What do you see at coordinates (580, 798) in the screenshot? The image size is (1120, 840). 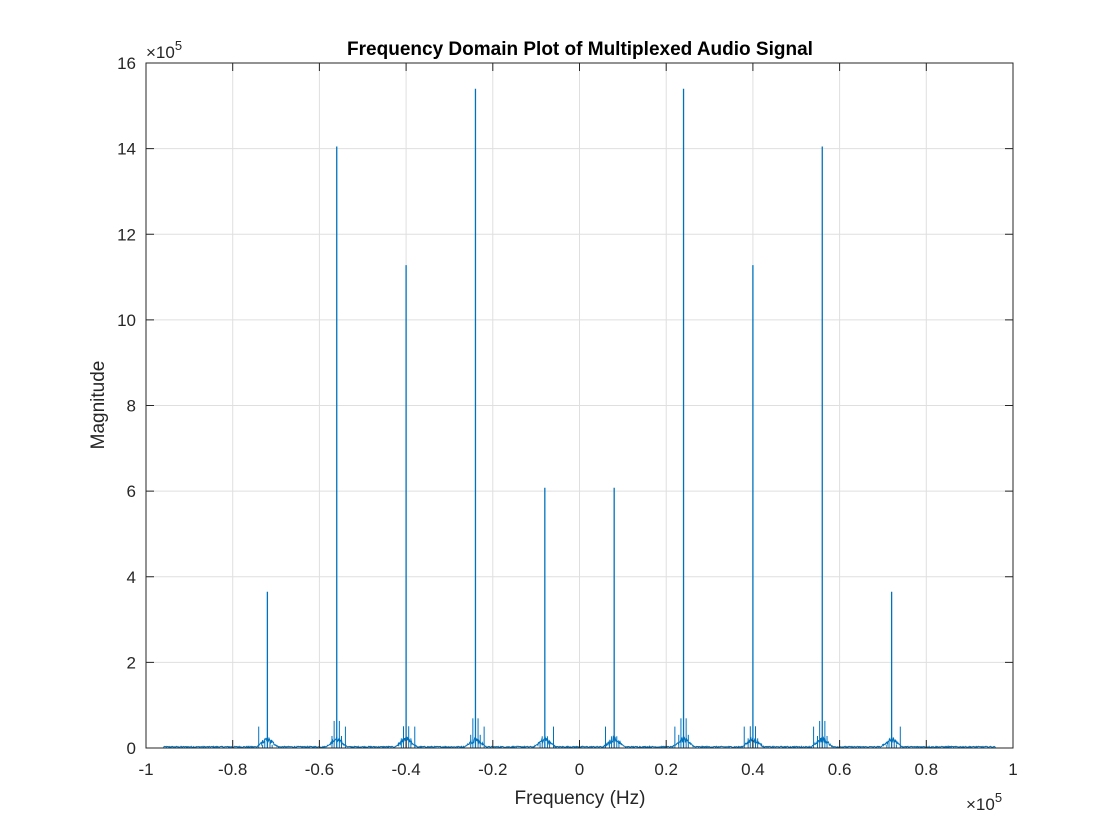 I see `x-axis-label: Frequency (Hz)` at bounding box center [580, 798].